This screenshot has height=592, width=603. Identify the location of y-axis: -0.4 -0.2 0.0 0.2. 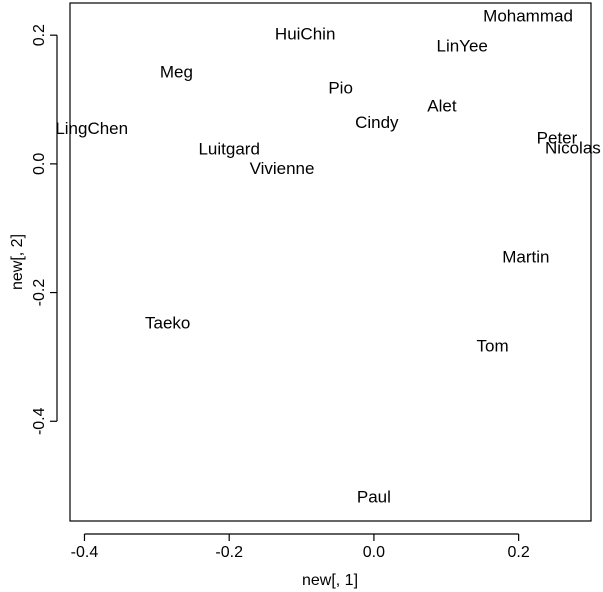
(44, 229).